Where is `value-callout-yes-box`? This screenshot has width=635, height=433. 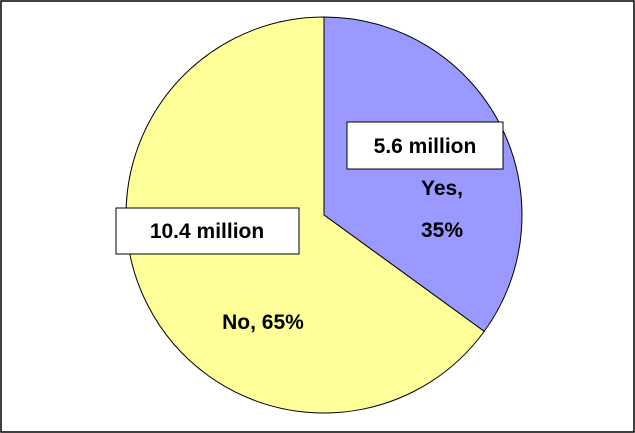
value-callout-yes-box is located at coordinates (425, 145).